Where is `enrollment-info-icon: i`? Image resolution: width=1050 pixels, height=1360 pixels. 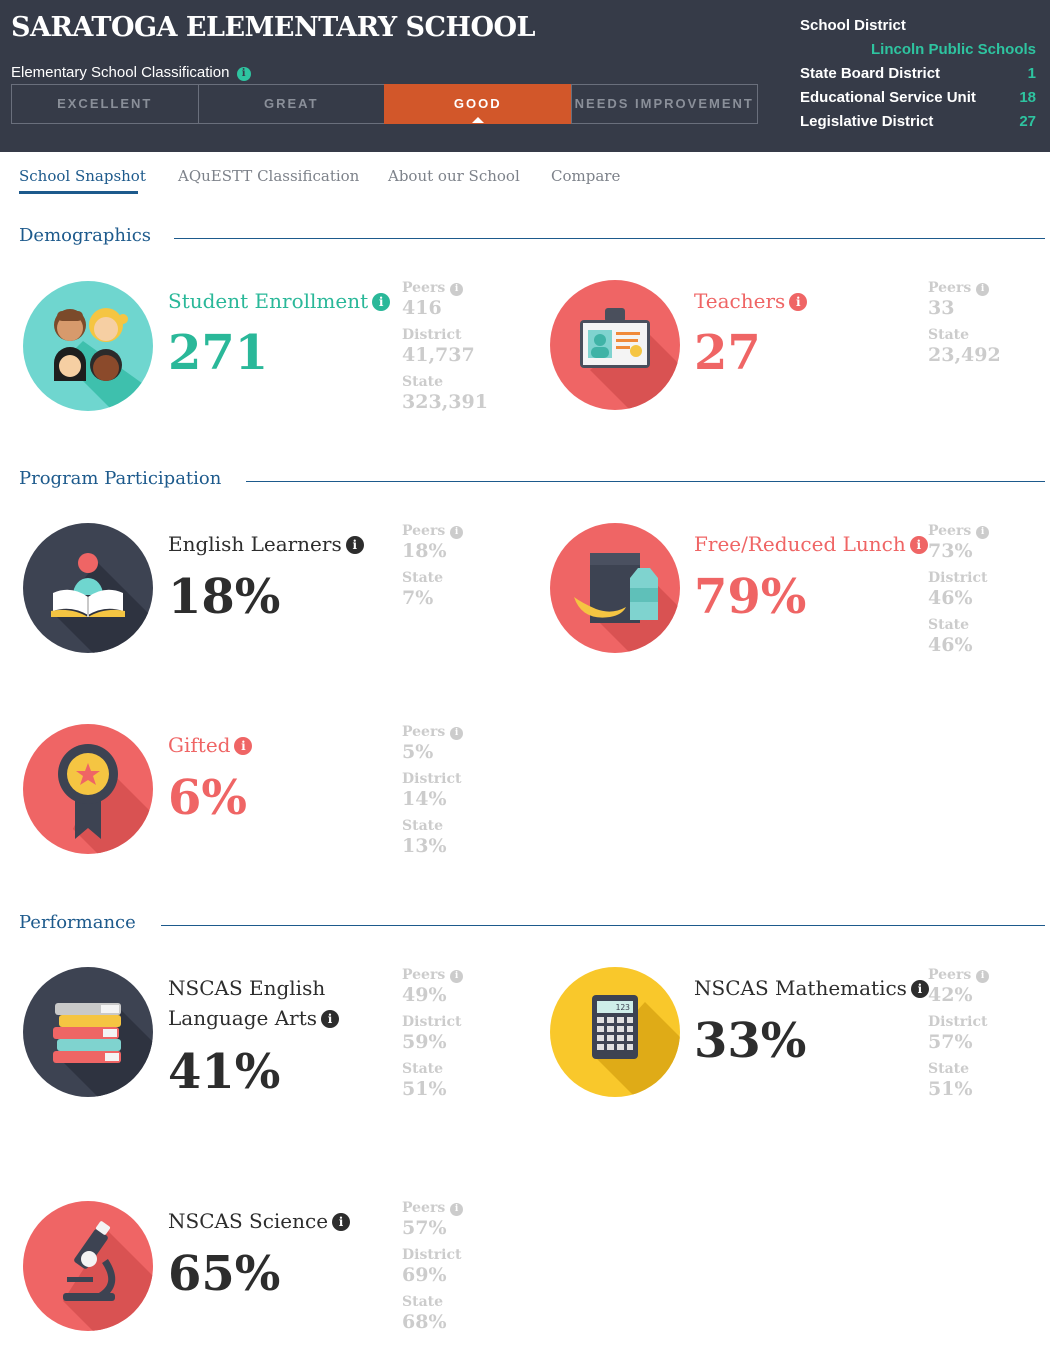 enrollment-info-icon: i is located at coordinates (381, 302).